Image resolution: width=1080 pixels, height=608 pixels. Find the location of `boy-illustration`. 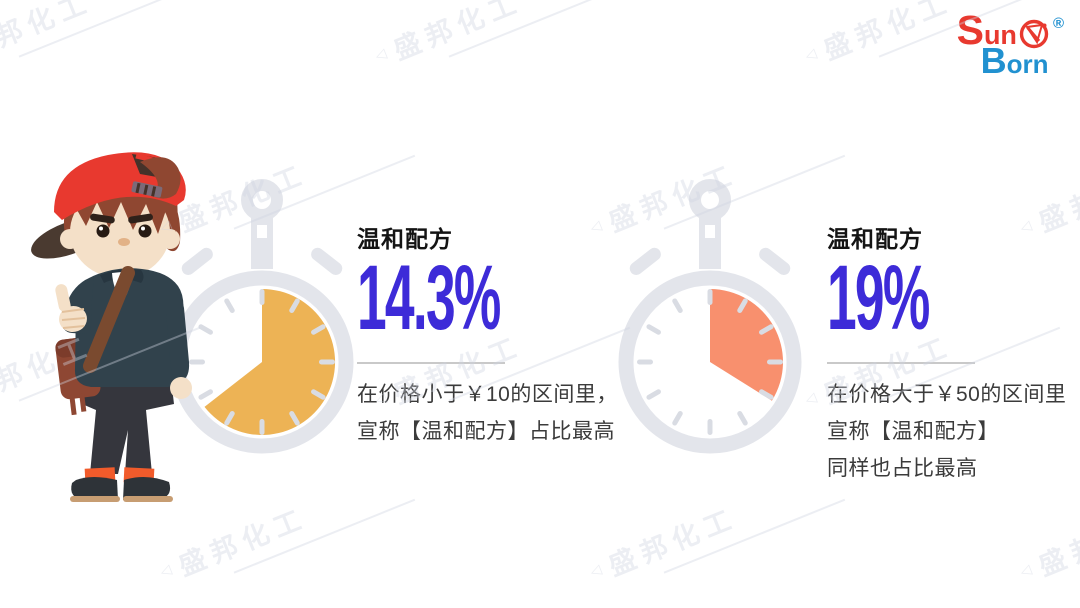

boy-illustration is located at coordinates (111, 327).